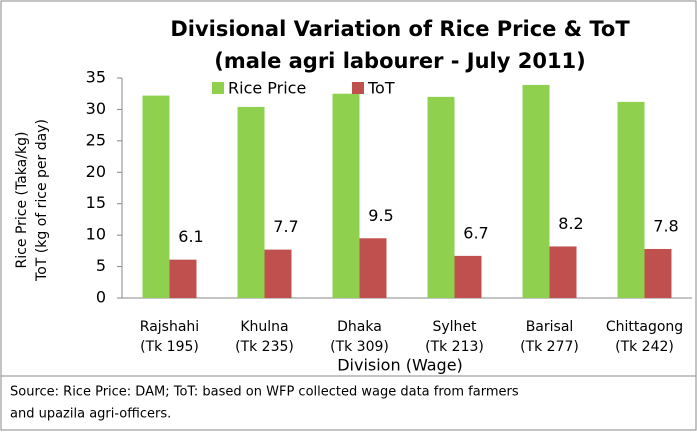 The image size is (697, 435). What do you see at coordinates (96, 202) in the screenshot?
I see `y-tick-label: 15` at bounding box center [96, 202].